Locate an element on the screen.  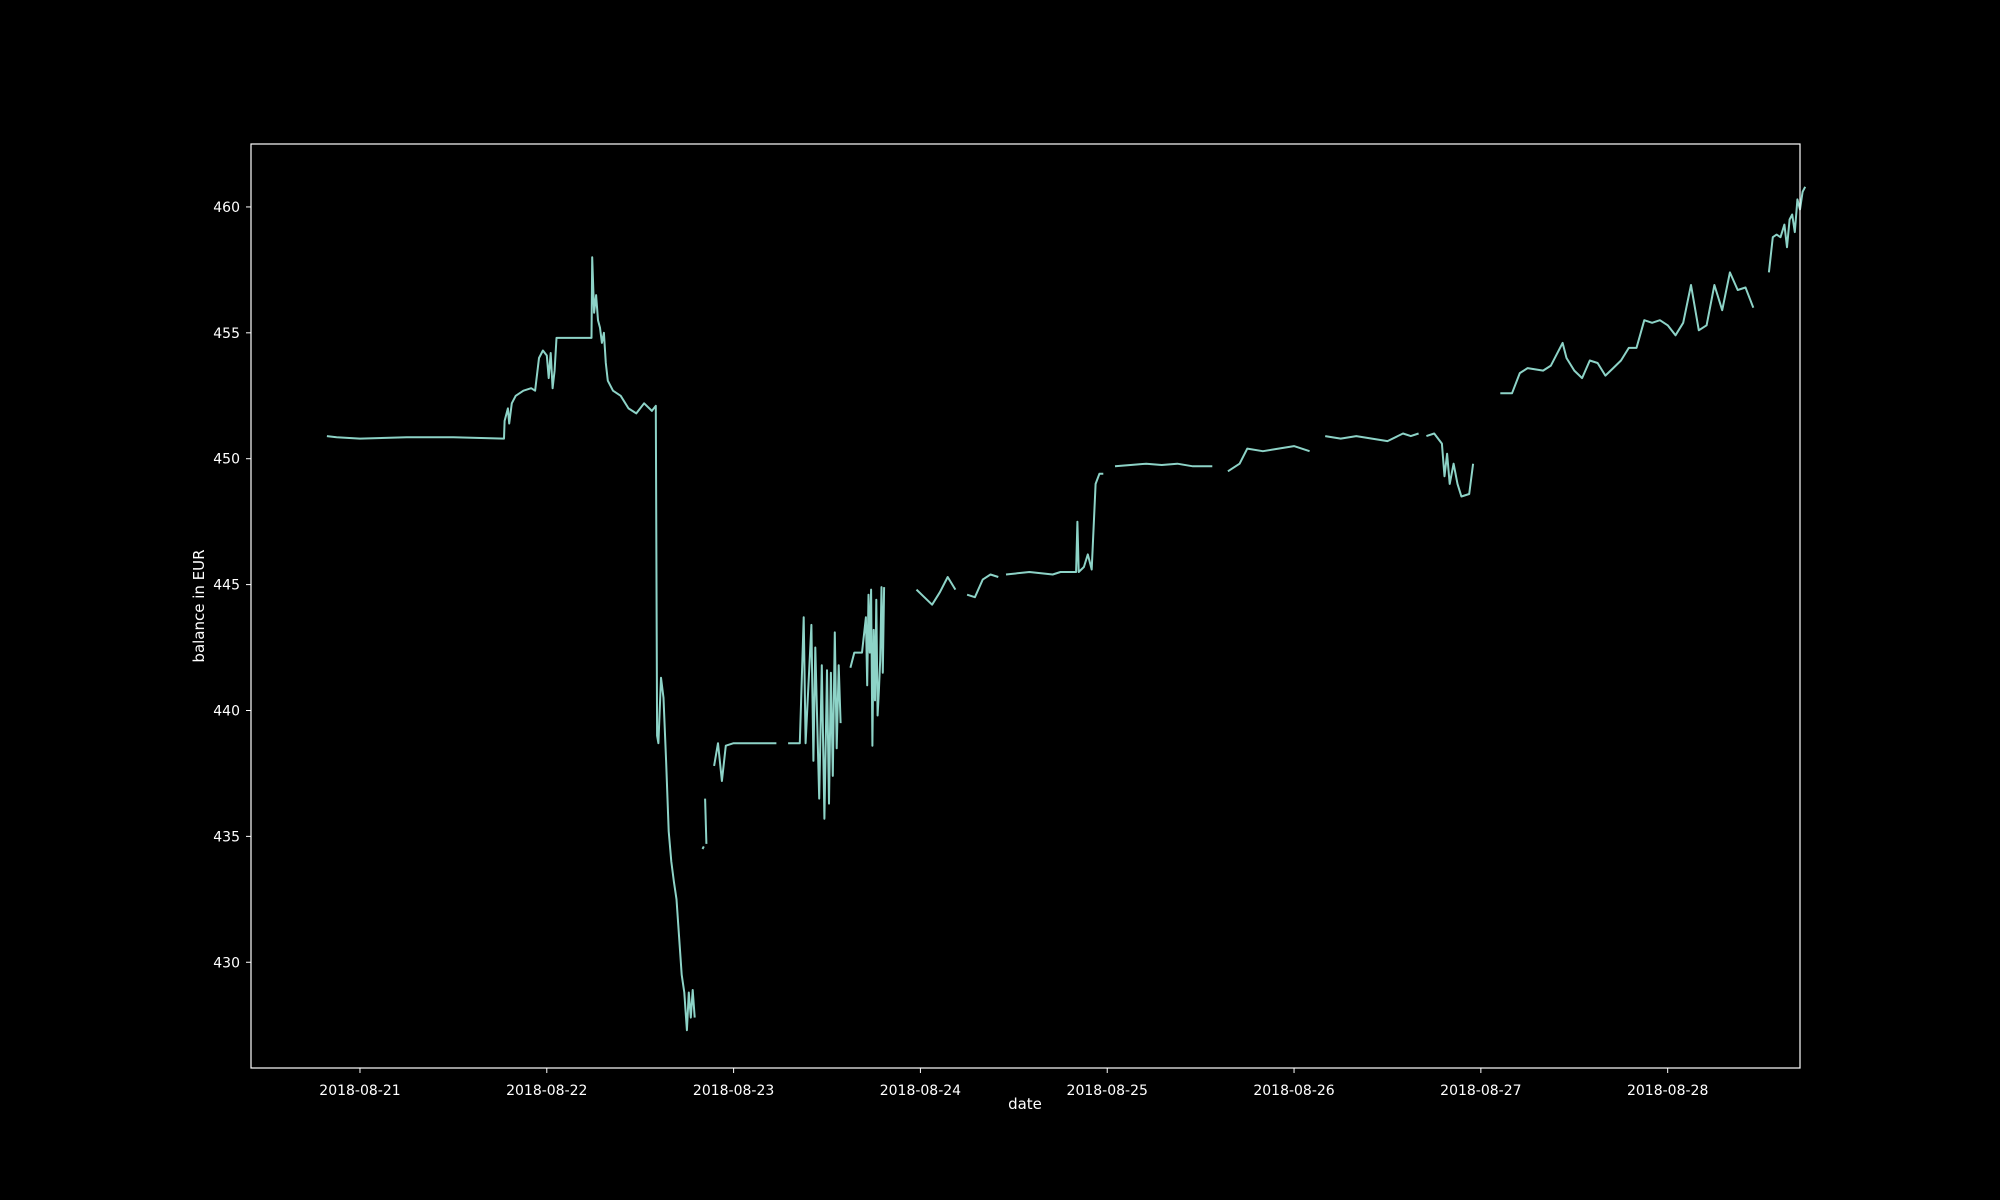
x-tick-label: 2018-08-25 is located at coordinates (1107, 1091).